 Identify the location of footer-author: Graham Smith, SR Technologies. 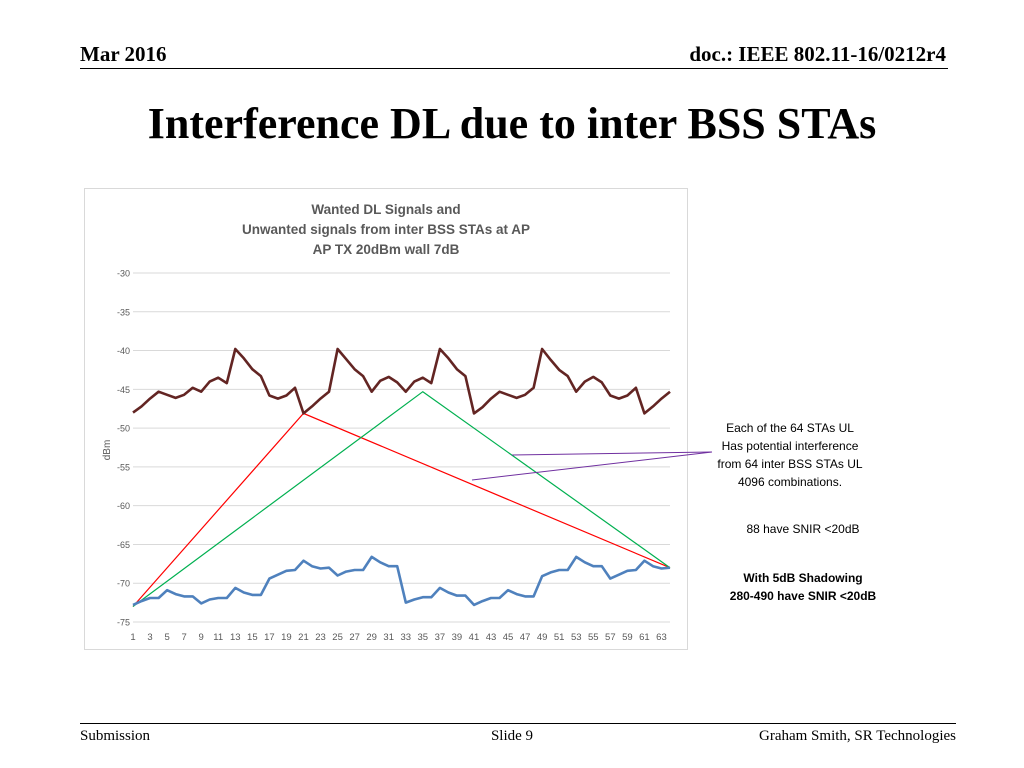
(857, 736).